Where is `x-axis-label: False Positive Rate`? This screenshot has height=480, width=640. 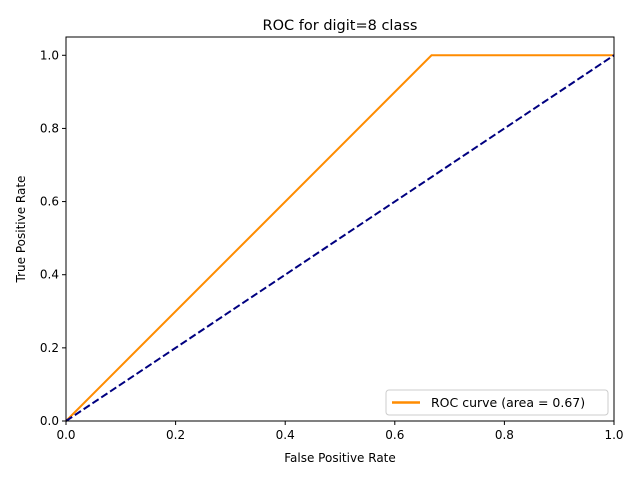
x-axis-label: False Positive Rate is located at coordinates (340, 458).